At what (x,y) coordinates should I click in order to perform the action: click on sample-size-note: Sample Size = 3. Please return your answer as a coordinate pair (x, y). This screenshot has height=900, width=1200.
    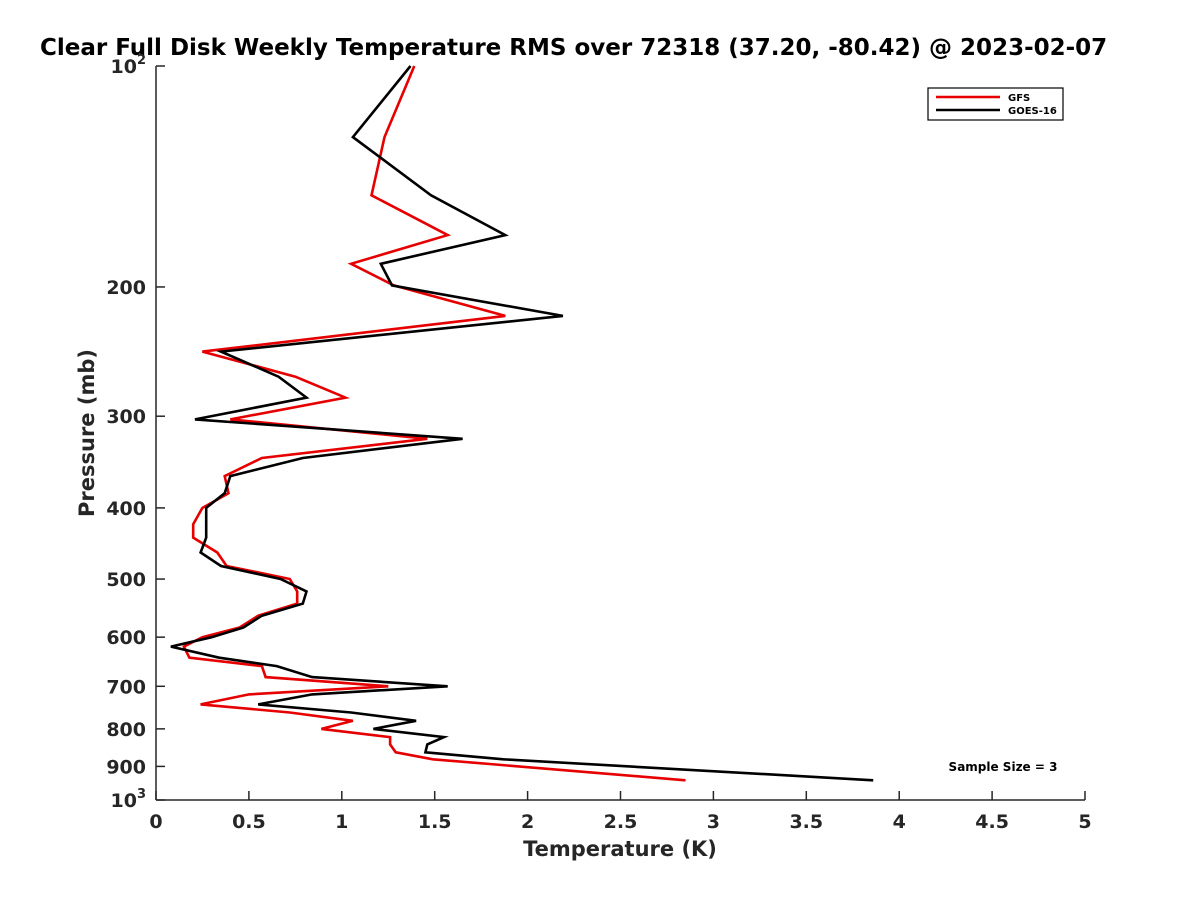
    Looking at the image, I should click on (1003, 767).